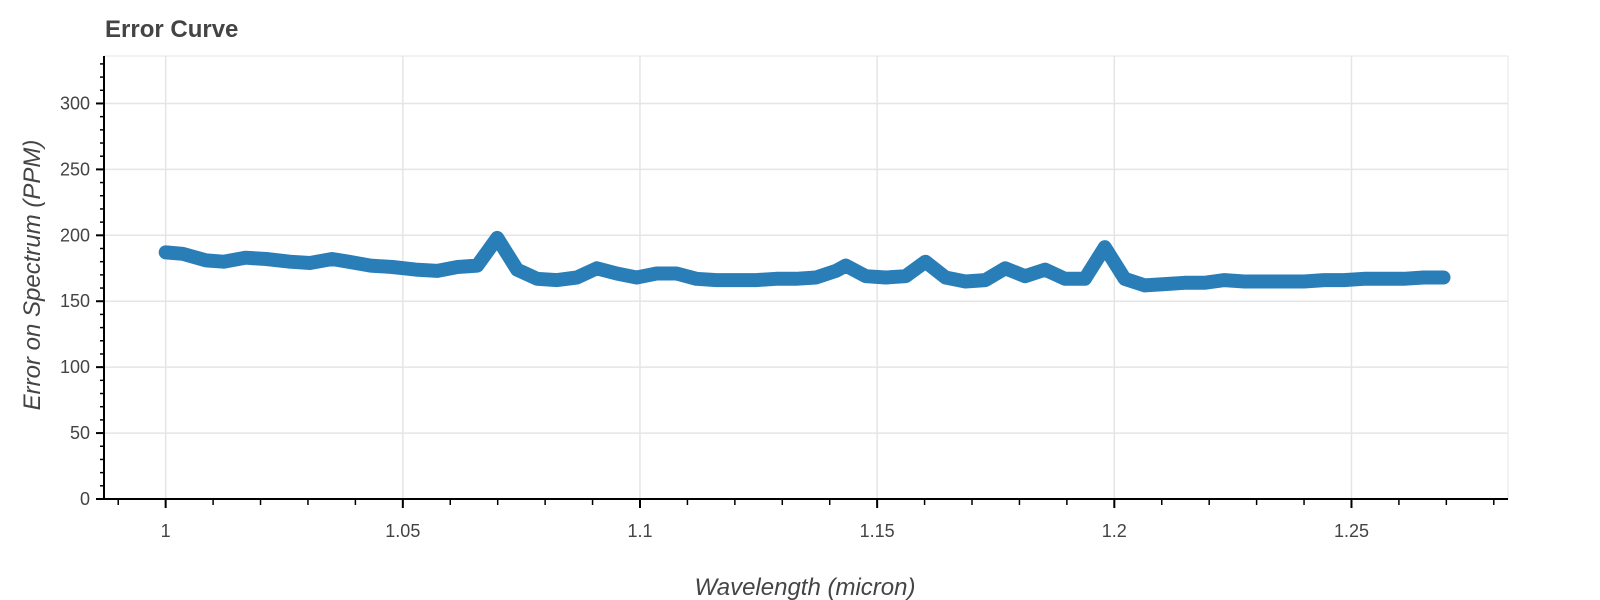 The image size is (1600, 600). I want to click on x-tick-label: 1.15, so click(877, 531).